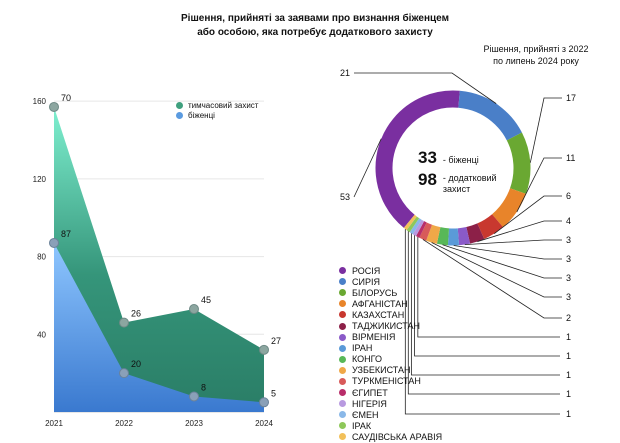 The image size is (620, 443). Describe the element at coordinates (390, 392) in the screenshot. I see `pie-legend-item: ЄГИПЕТ` at that location.